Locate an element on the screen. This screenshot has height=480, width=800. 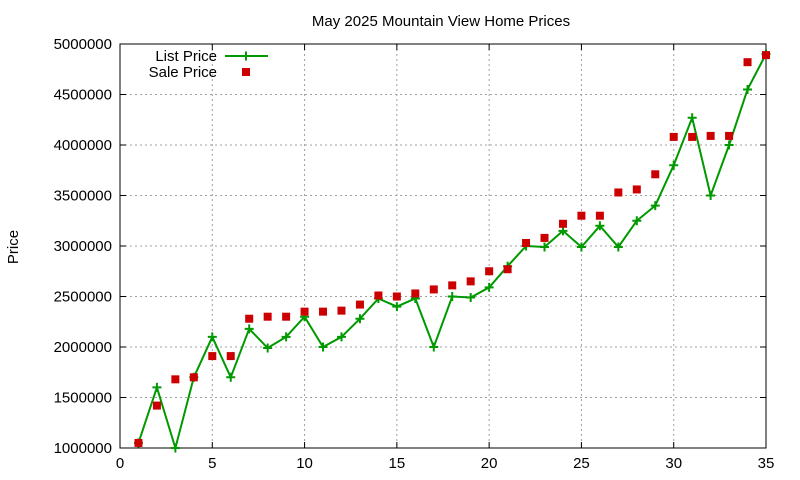
y-tick-label: 1500000 is located at coordinates (83, 398).